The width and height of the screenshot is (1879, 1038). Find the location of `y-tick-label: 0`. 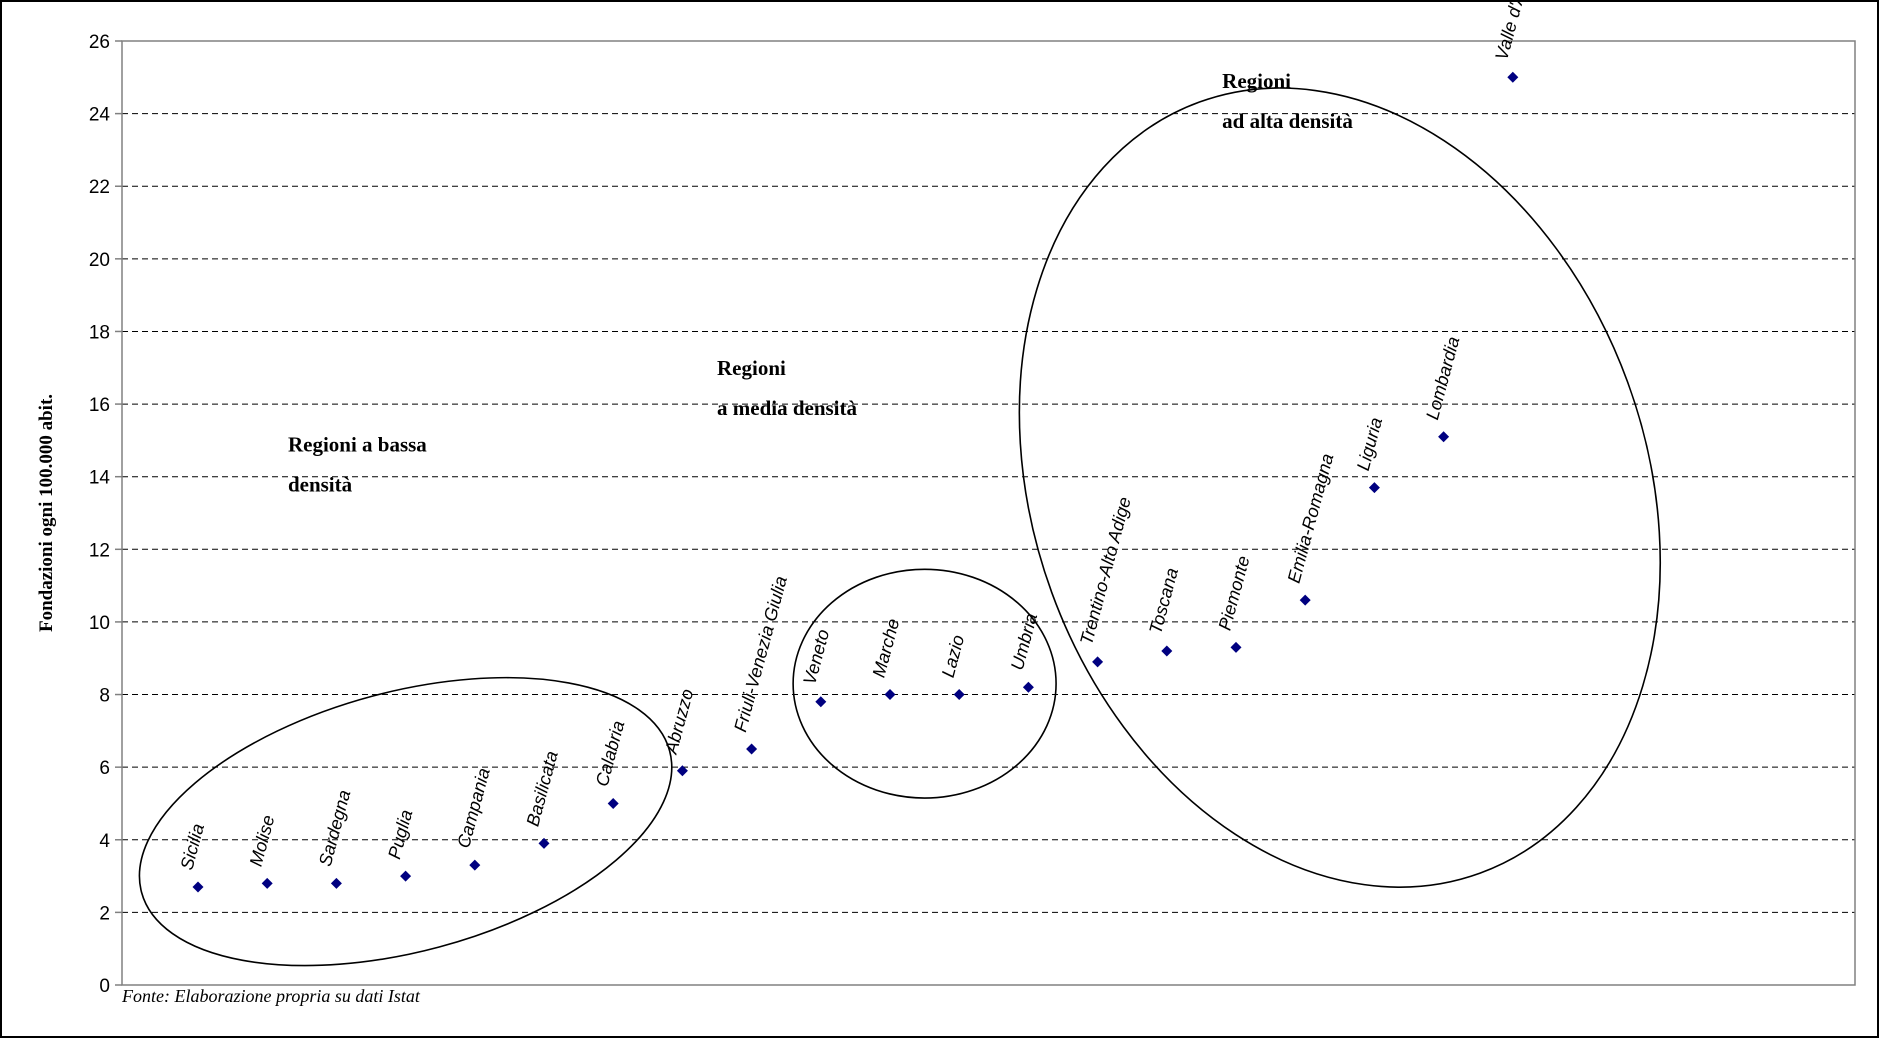

y-tick-label: 0 is located at coordinates (104, 986).